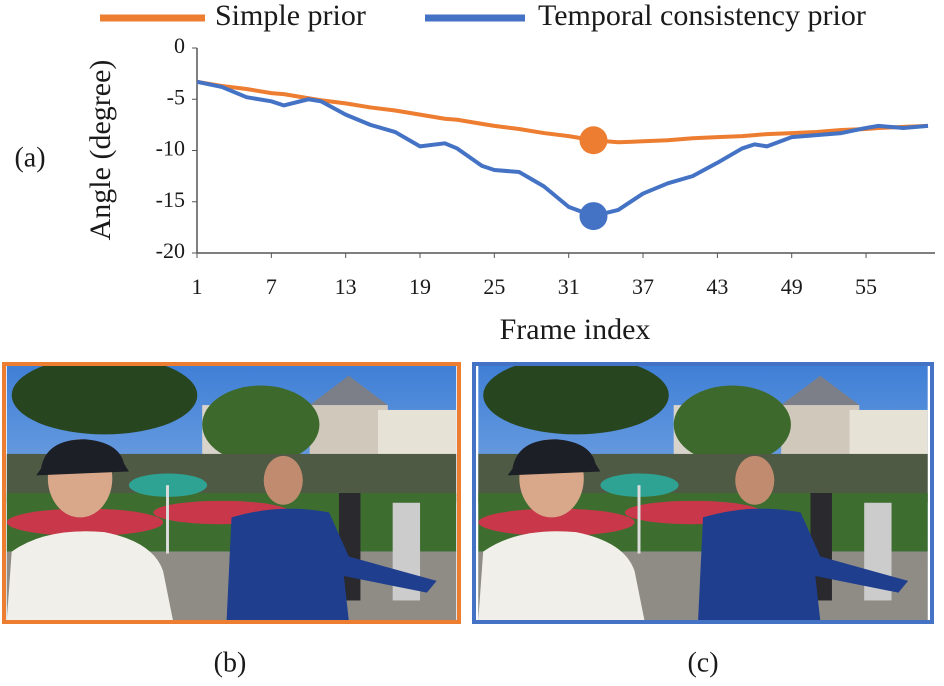 This screenshot has height=686, width=944. What do you see at coordinates (420, 286) in the screenshot?
I see `x-tick-label: 19` at bounding box center [420, 286].